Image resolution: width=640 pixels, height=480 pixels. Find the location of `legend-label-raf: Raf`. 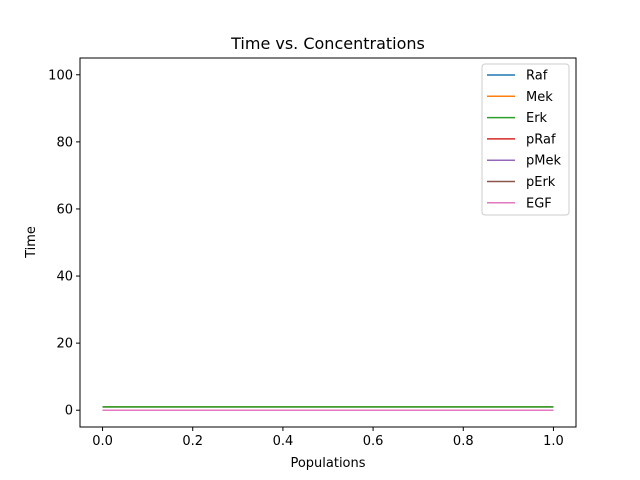

legend-label-raf: Raf is located at coordinates (537, 76).